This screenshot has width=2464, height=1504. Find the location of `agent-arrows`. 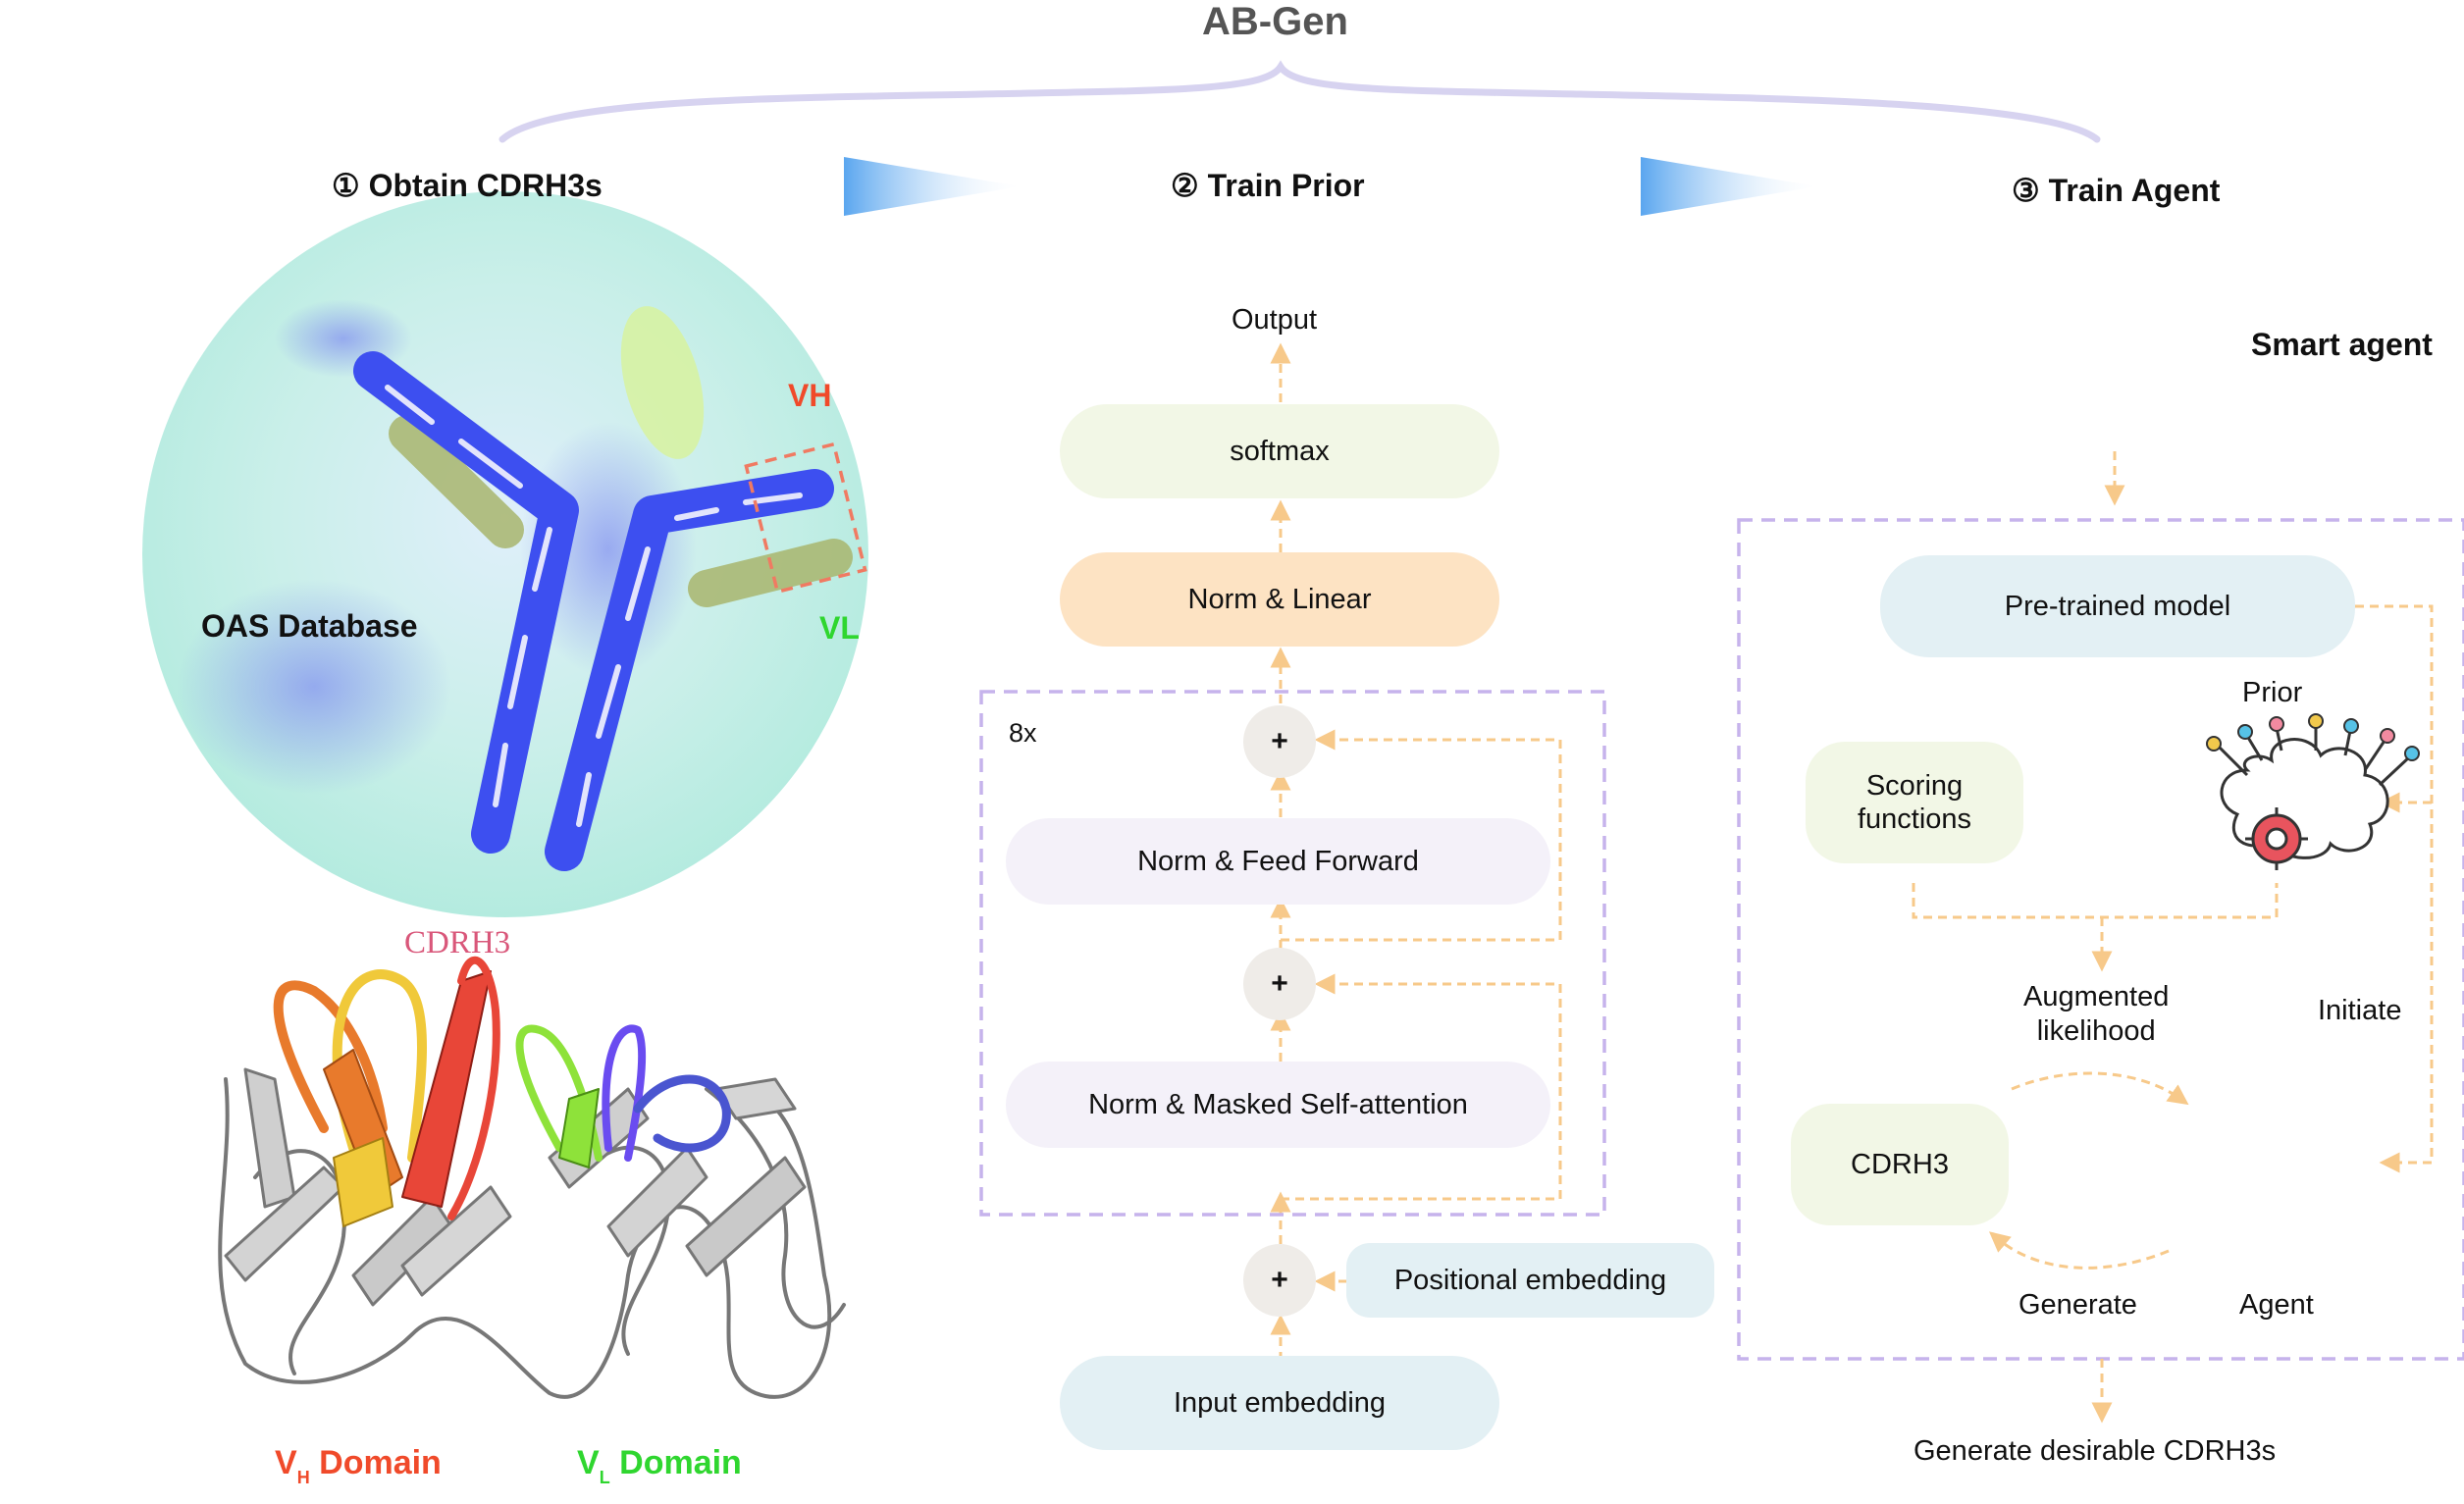

agent-arrows is located at coordinates (2173, 937).